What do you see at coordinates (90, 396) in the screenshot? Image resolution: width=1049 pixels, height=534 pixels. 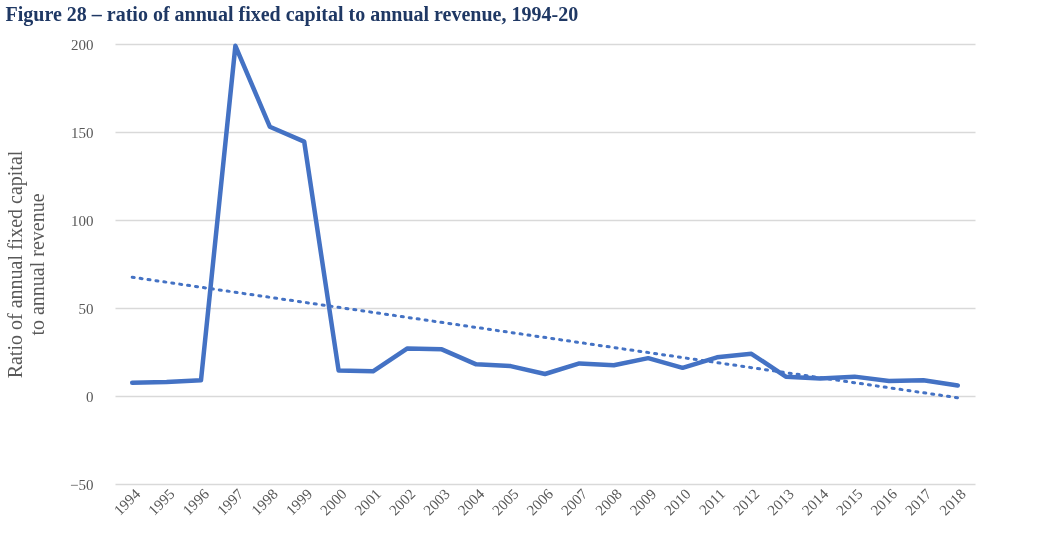 I see `y-tick-label: 0` at bounding box center [90, 396].